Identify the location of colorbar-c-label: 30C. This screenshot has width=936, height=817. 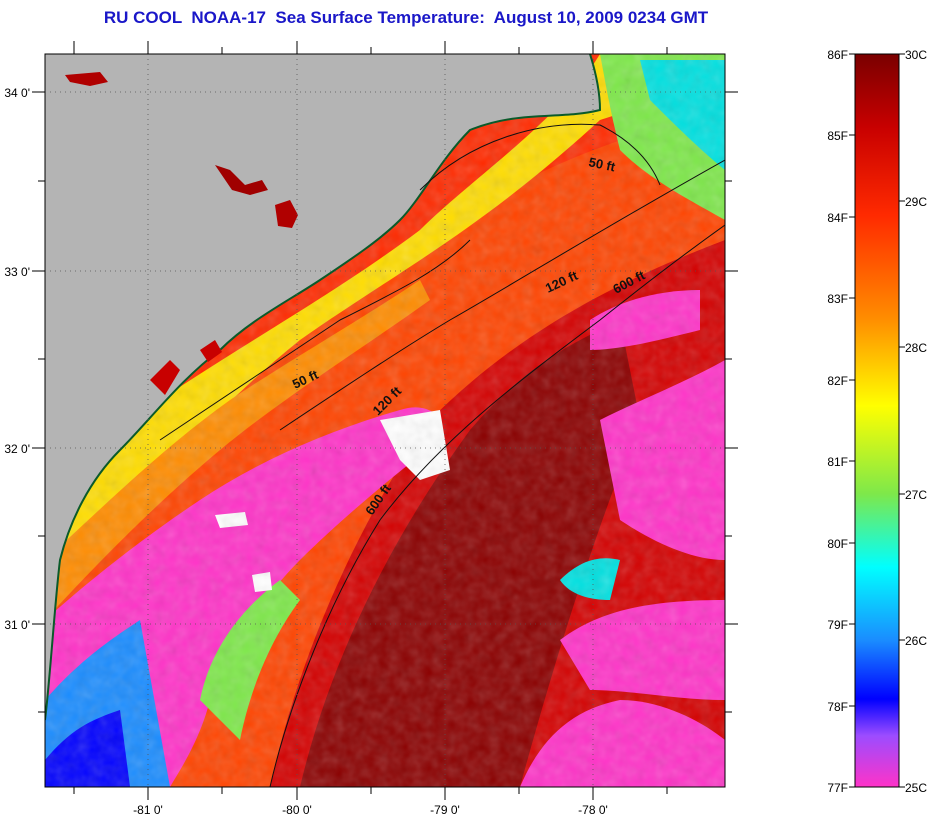
(916, 55).